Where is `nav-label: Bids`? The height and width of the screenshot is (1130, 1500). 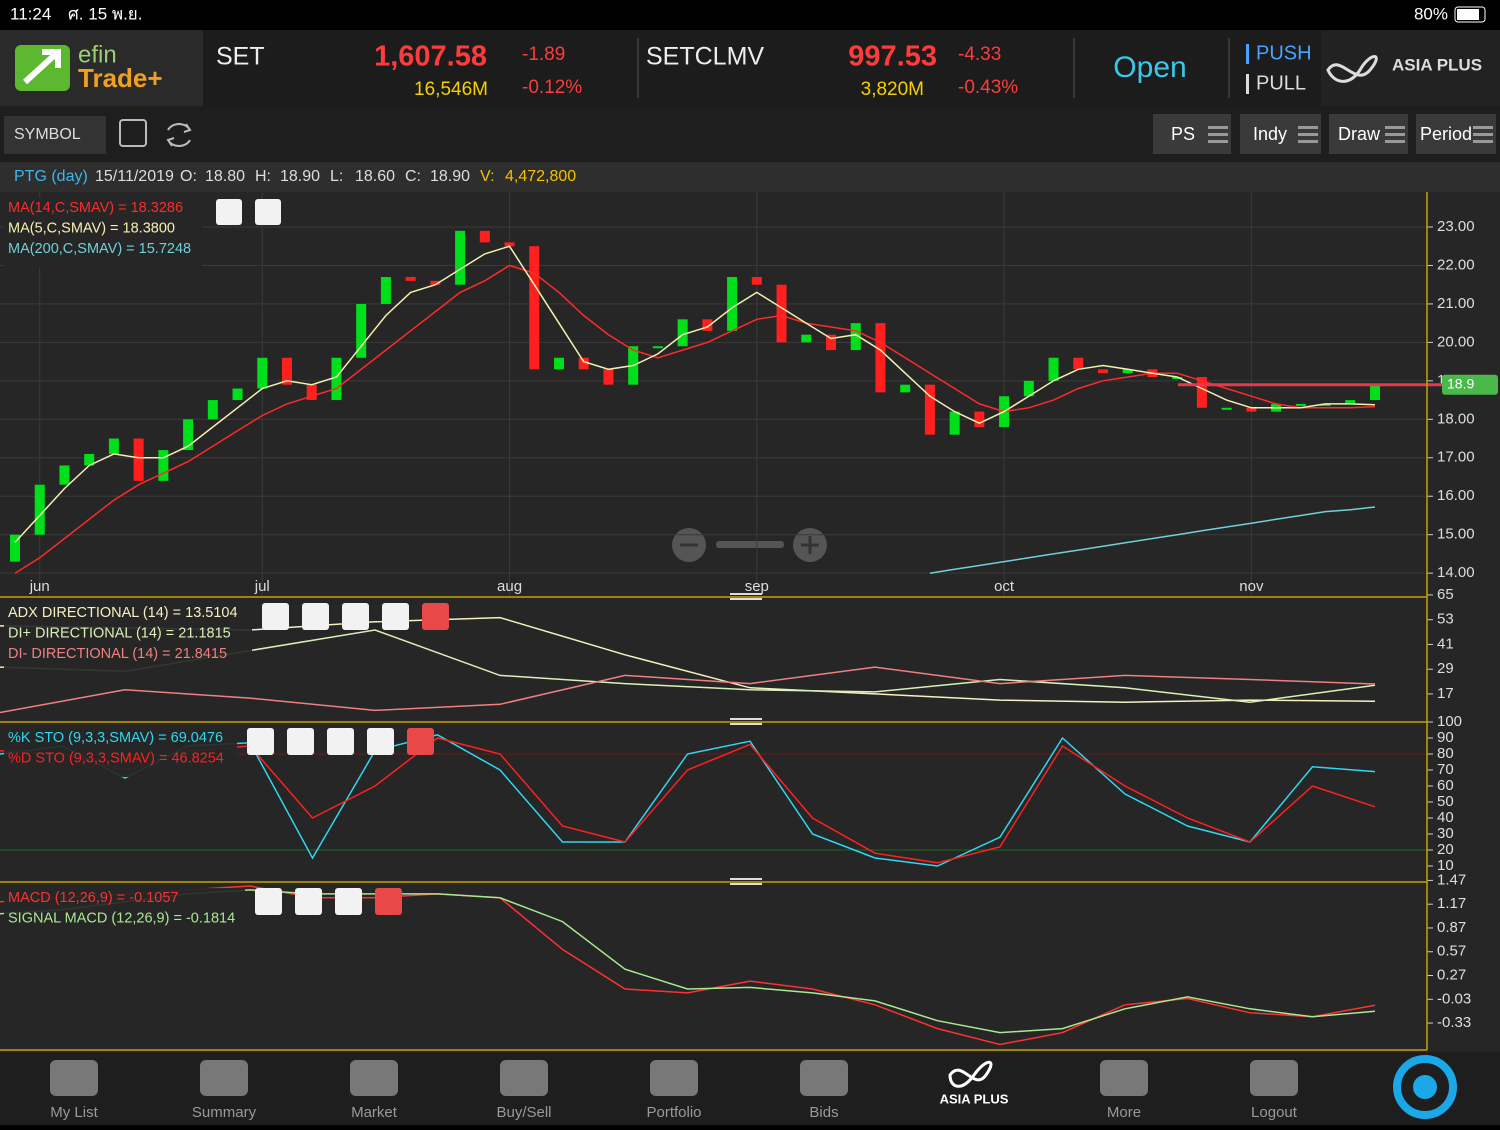 nav-label: Bids is located at coordinates (823, 1112).